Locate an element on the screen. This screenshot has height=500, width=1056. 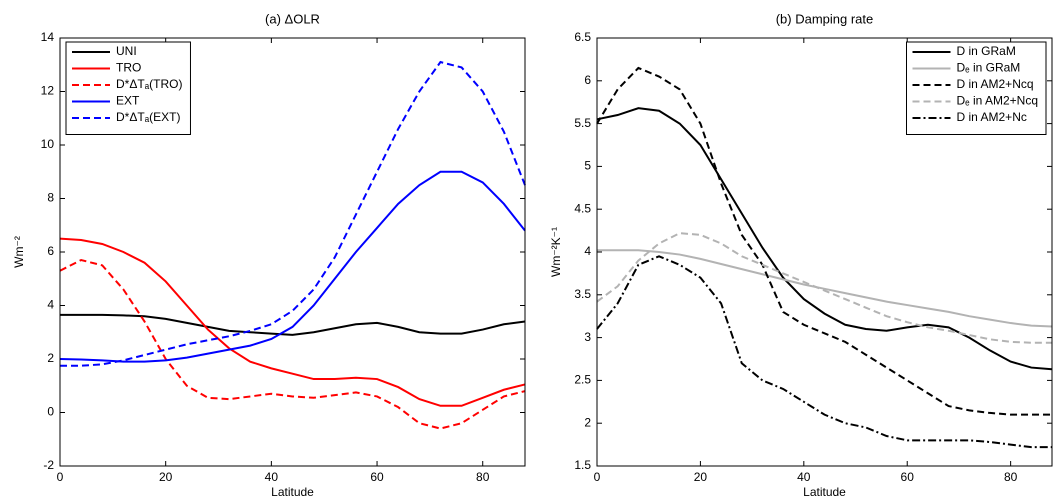
y-tick-label: 5 is located at coordinates (587, 166).